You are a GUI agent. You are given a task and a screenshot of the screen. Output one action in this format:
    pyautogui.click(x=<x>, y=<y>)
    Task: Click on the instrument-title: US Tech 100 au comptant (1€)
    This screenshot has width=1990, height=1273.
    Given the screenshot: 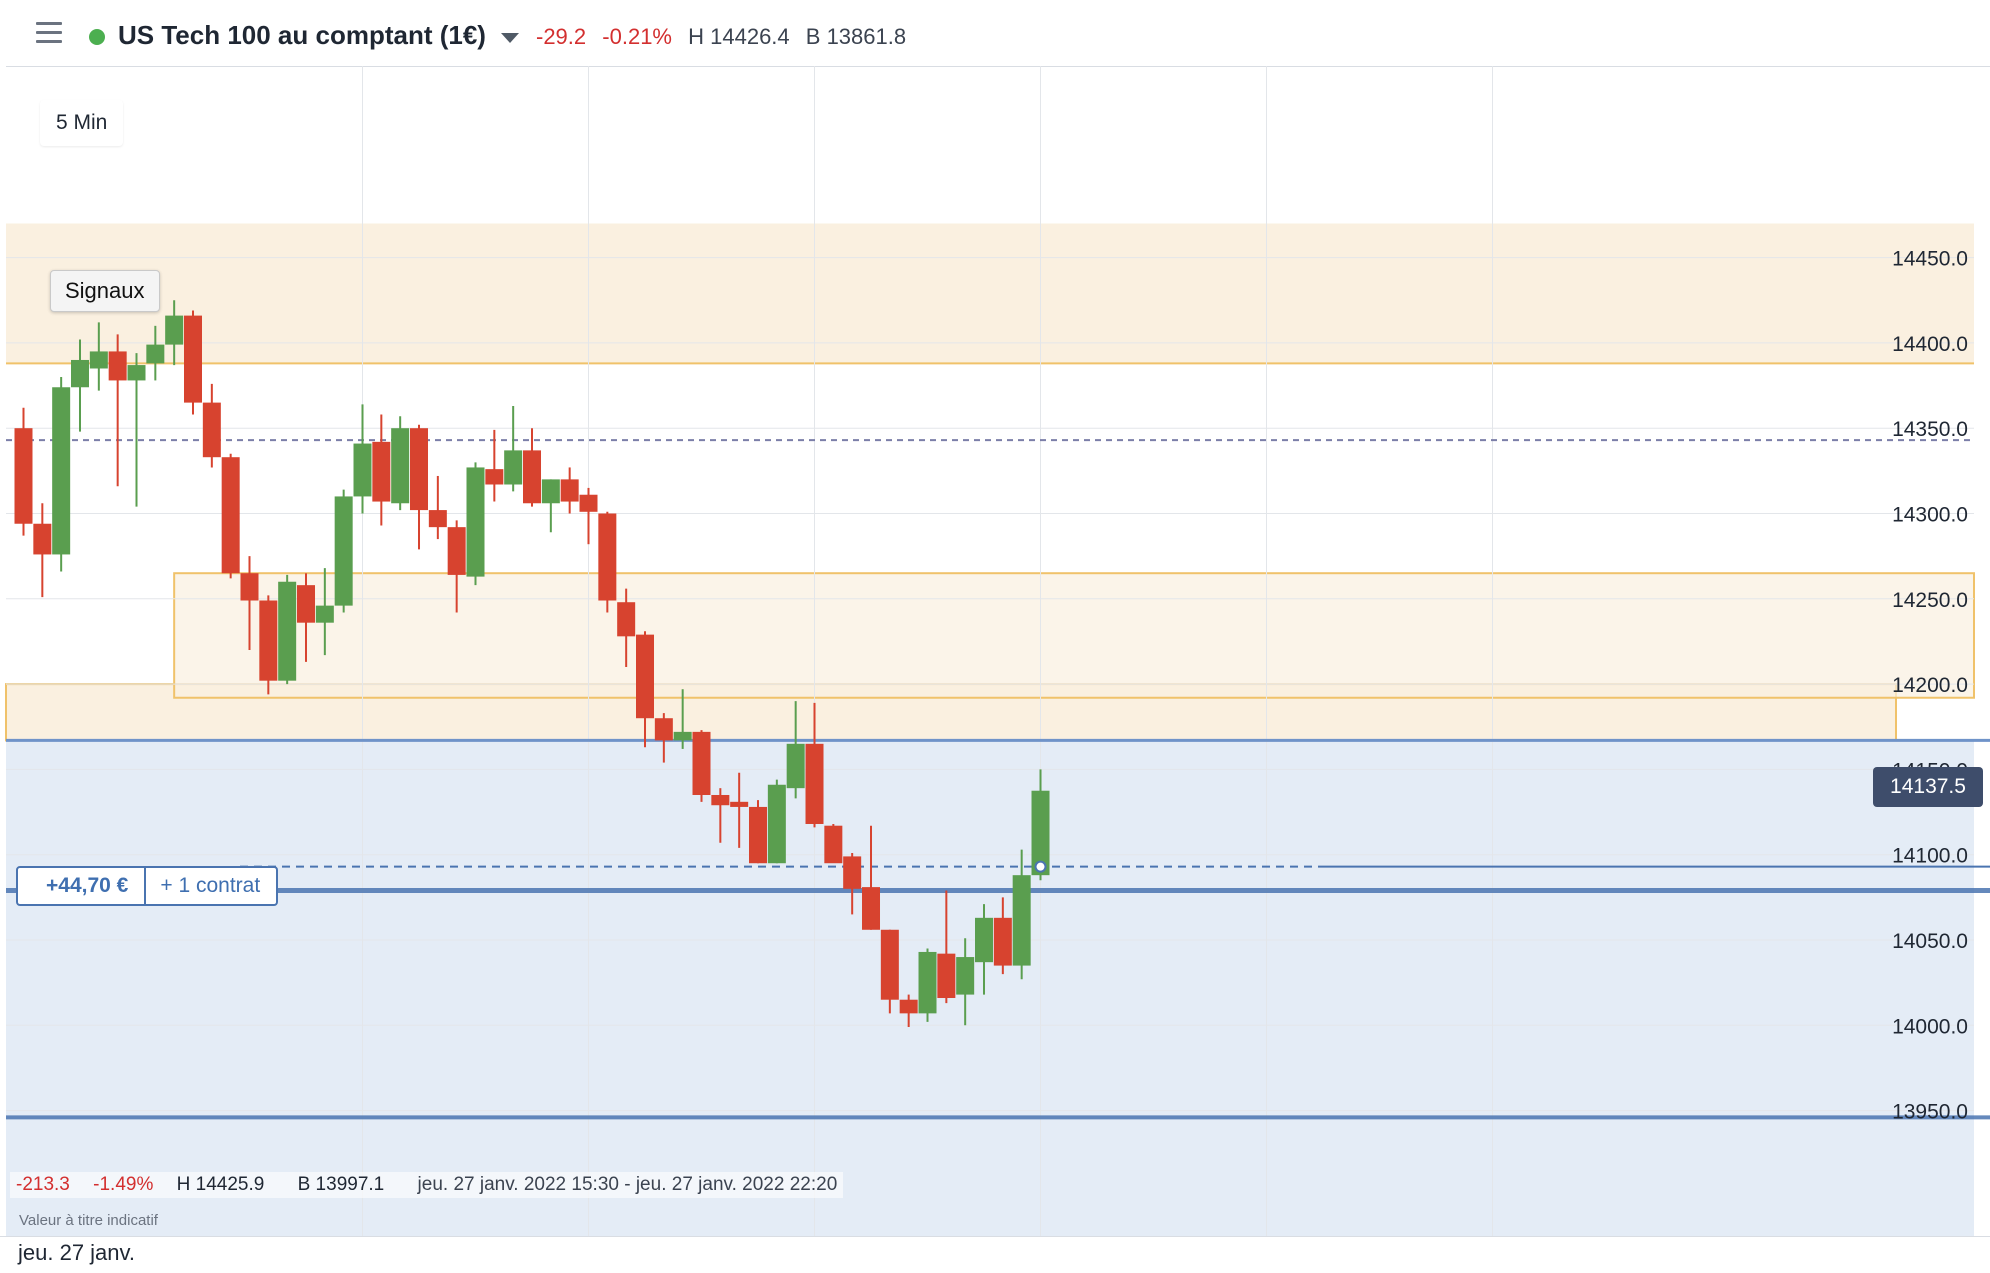 What is the action you would take?
    pyautogui.click(x=302, y=35)
    